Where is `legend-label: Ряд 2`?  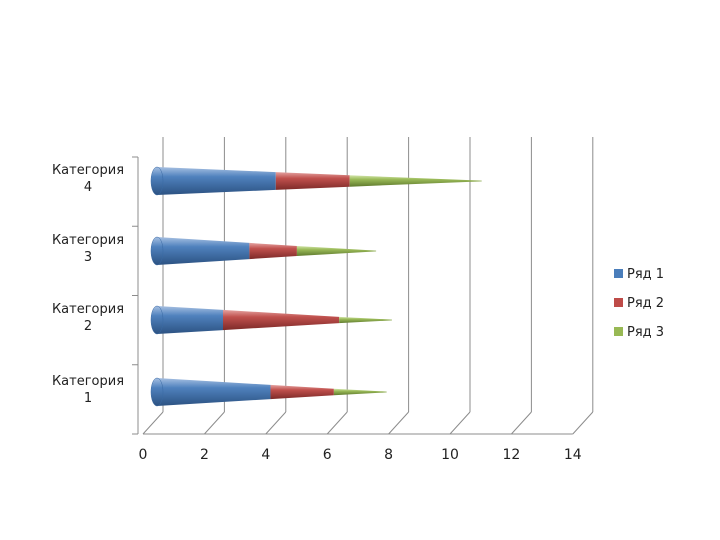
legend-label: Ряд 2 is located at coordinates (645, 303).